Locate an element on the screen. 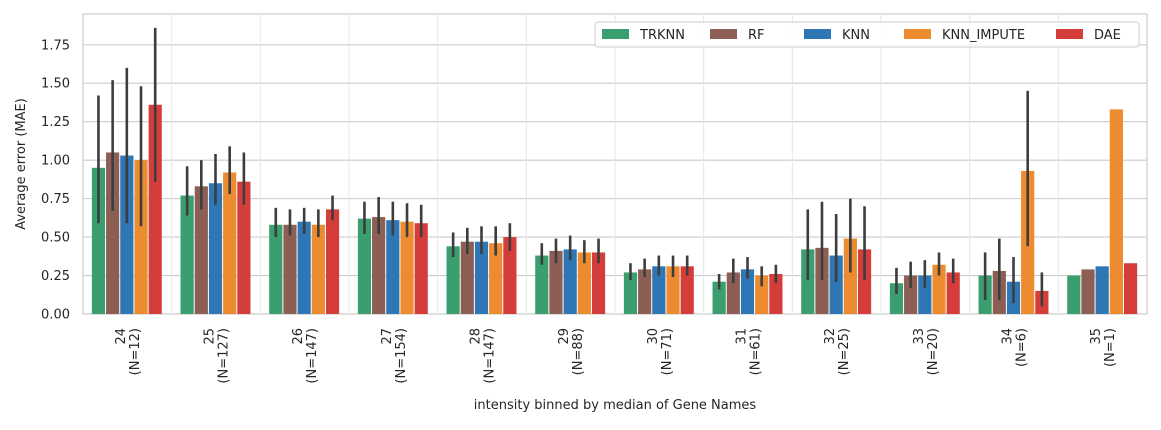 The height and width of the screenshot is (430, 1161). y-tick-label: 1.50 is located at coordinates (55, 84).